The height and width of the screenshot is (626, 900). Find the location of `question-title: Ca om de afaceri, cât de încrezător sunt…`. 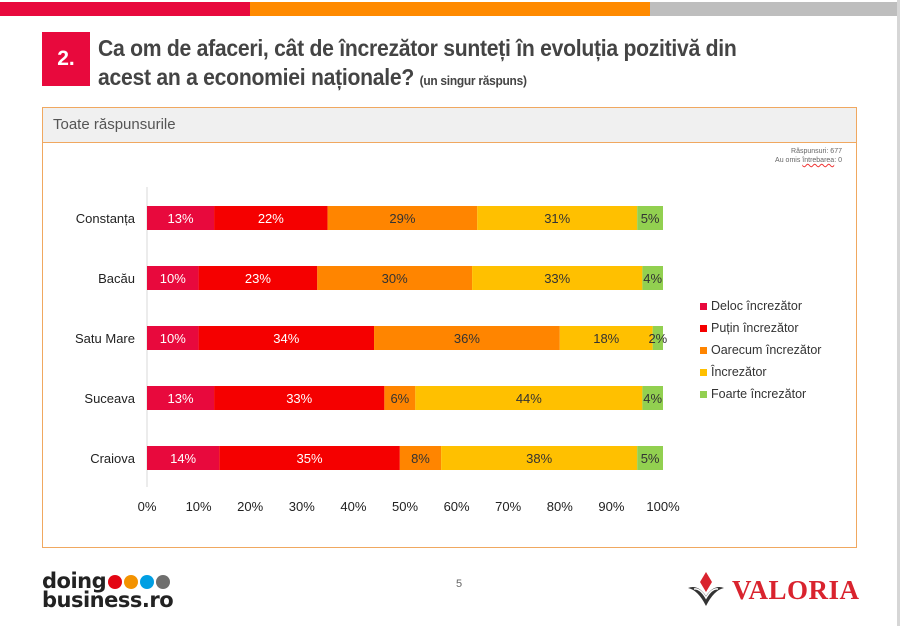

question-title: Ca om de afaceri, cât de încrezător sunt… is located at coordinates (438, 64).